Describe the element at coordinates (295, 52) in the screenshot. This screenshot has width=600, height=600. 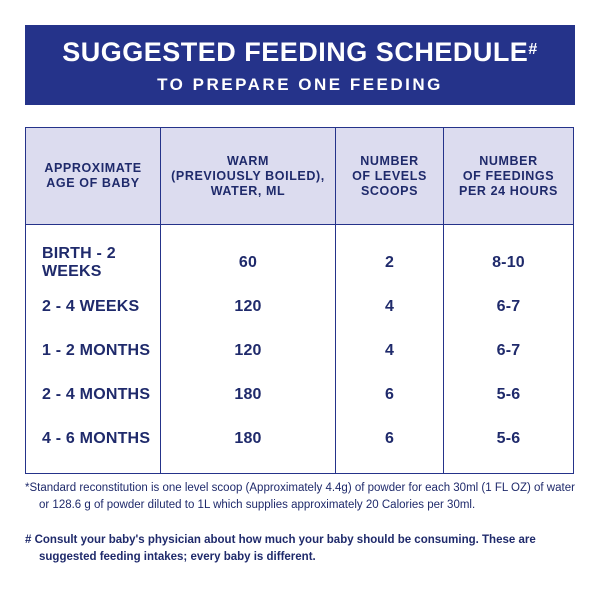
I see `page-title-text: SUGGESTED FEEDING SCHEDULE` at that location.